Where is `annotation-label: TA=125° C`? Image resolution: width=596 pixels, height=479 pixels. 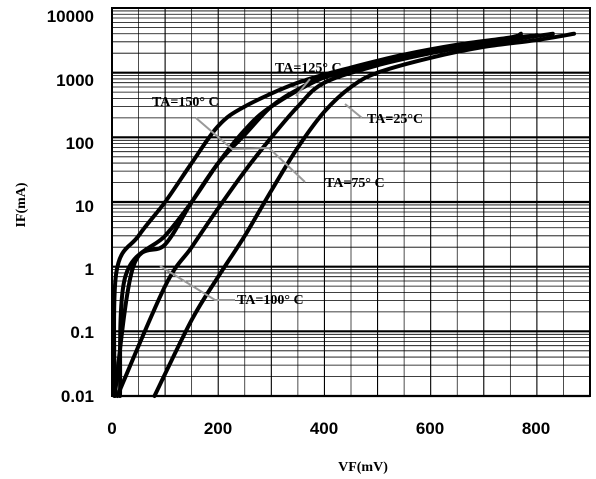
annotation-label: TA=125° C is located at coordinates (308, 68).